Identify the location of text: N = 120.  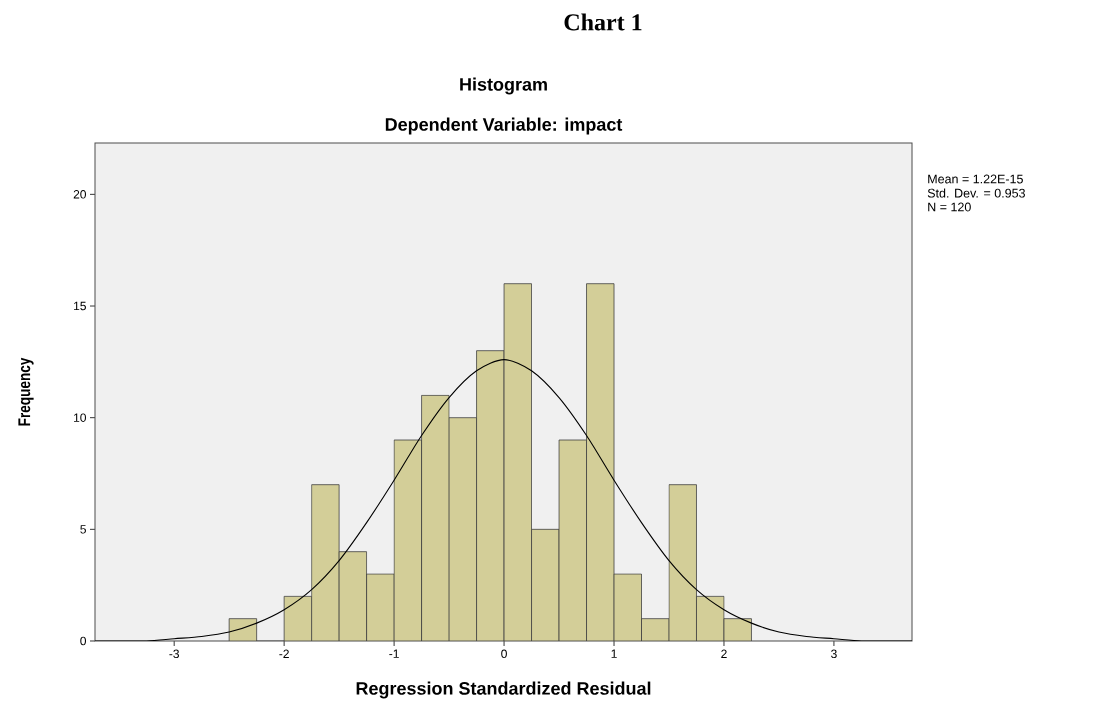
(949, 207).